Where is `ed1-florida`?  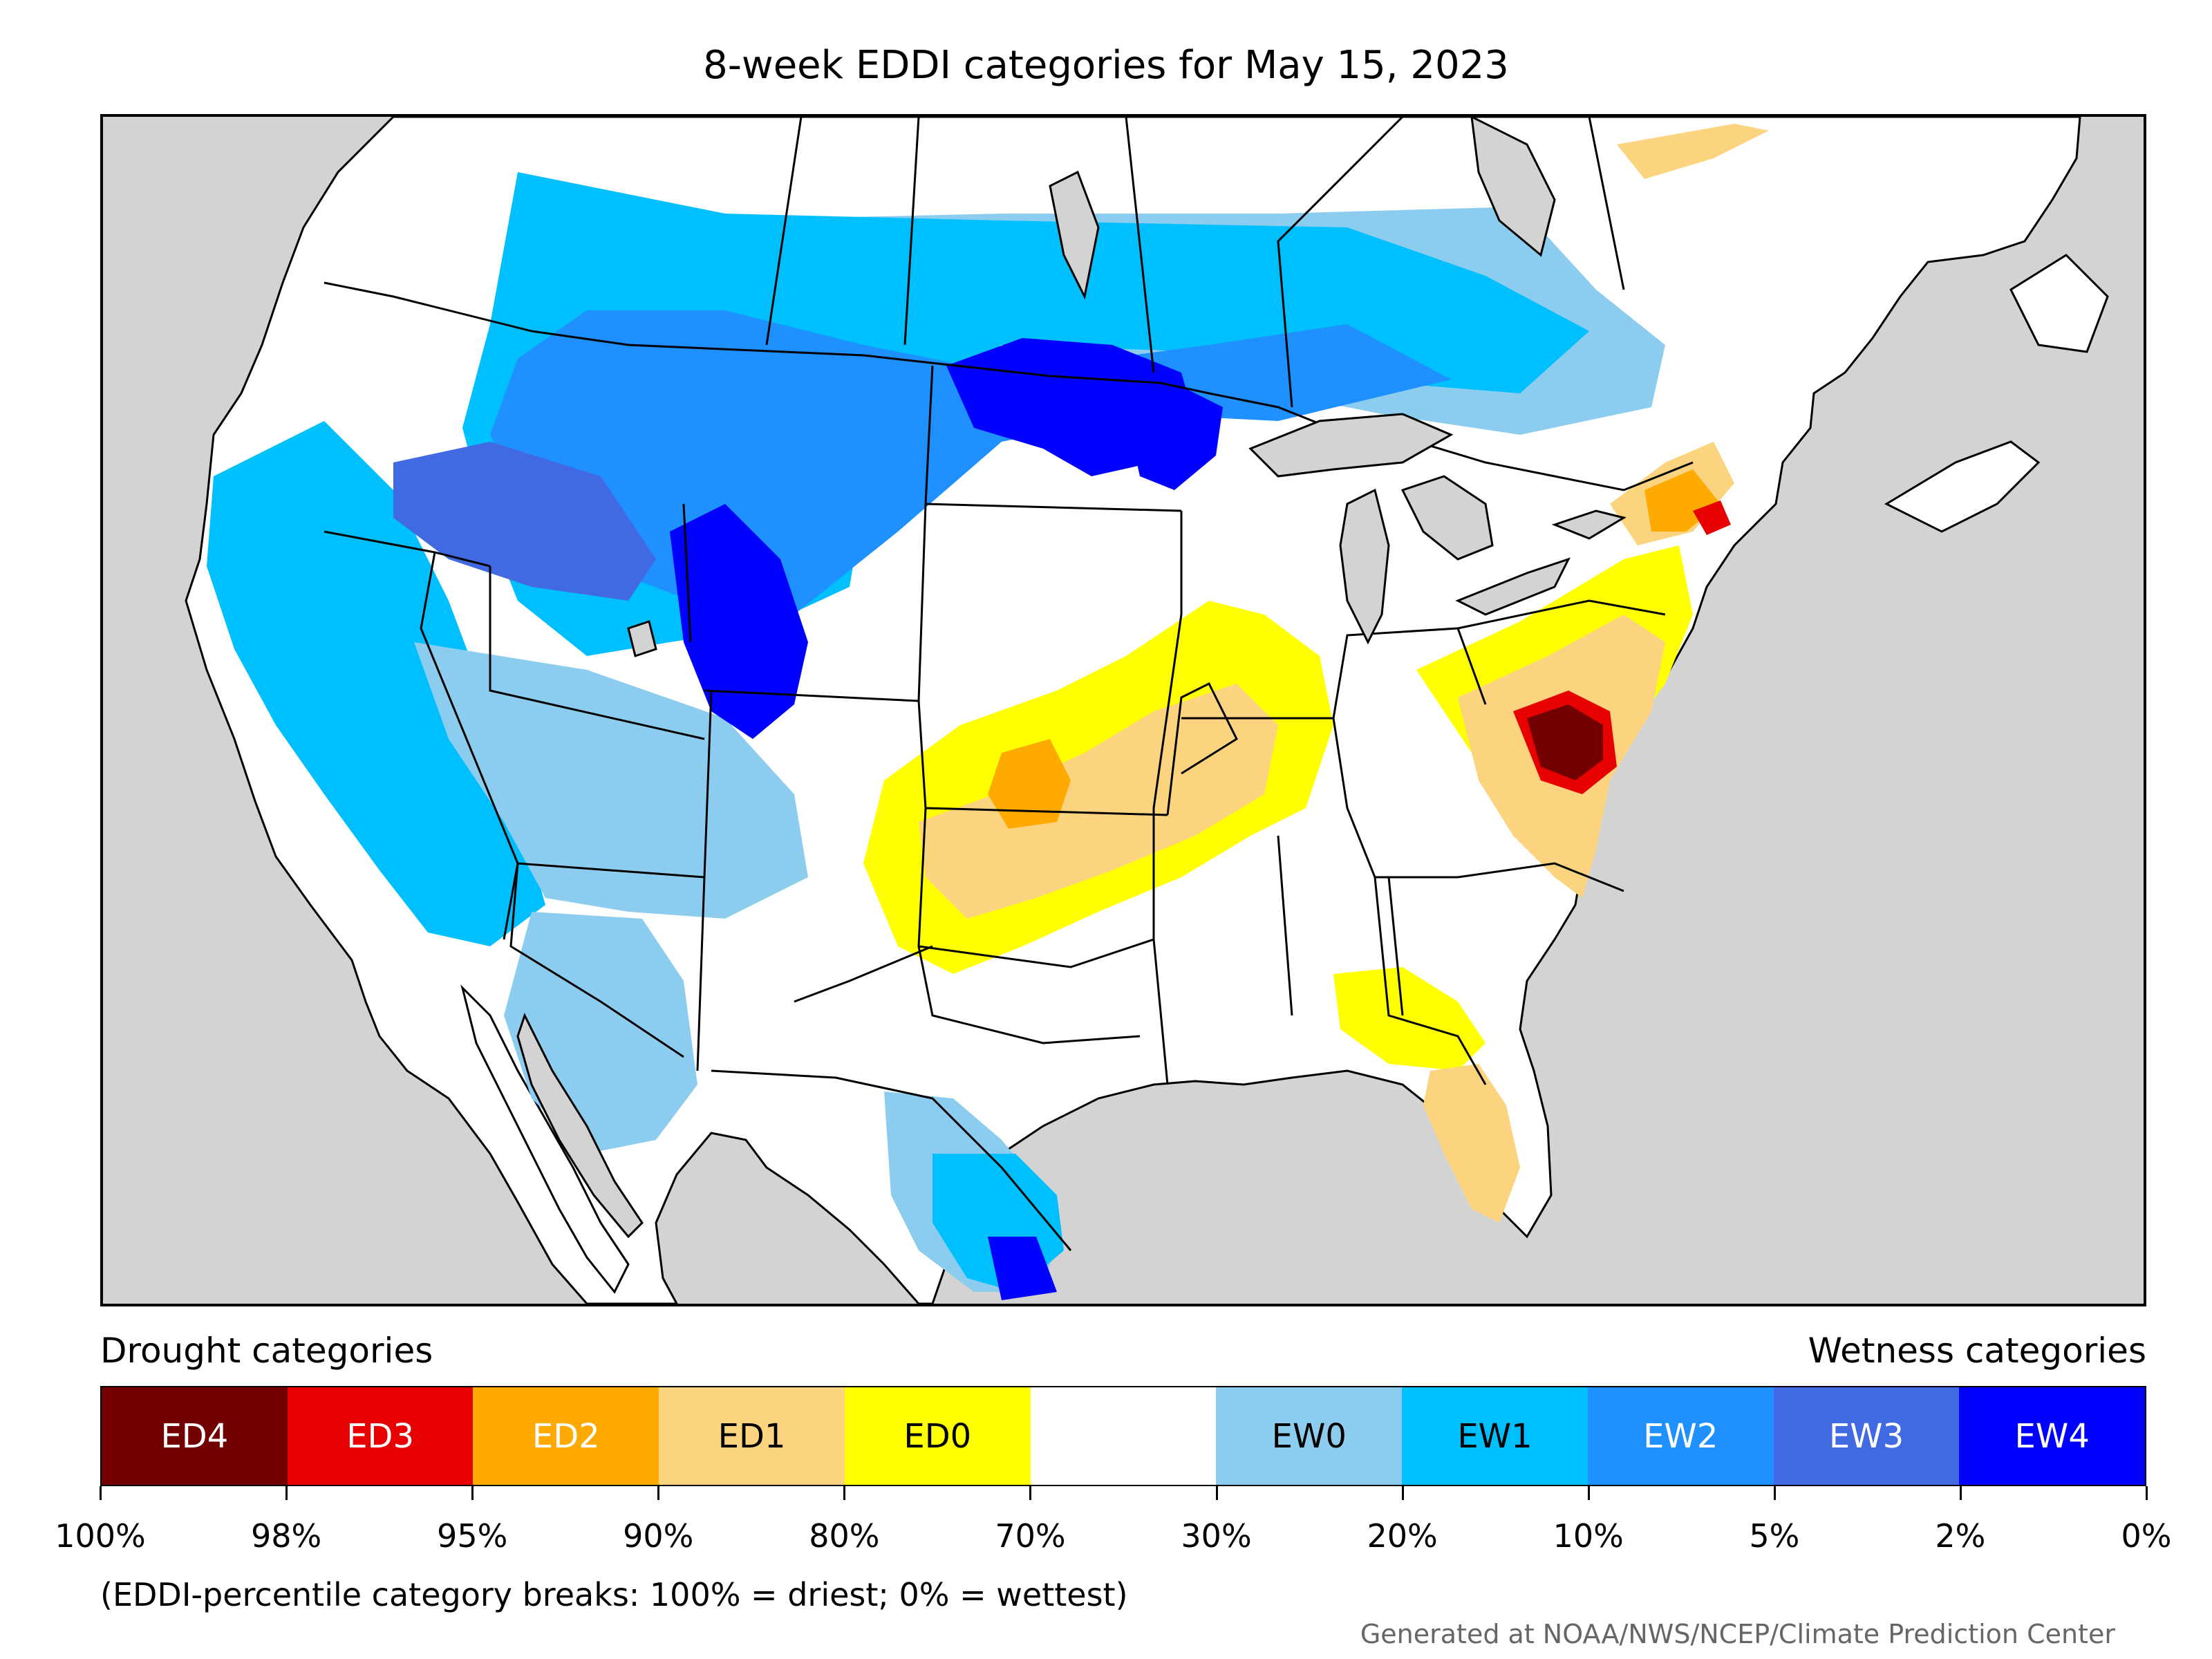
ed1-florida is located at coordinates (1471, 1143).